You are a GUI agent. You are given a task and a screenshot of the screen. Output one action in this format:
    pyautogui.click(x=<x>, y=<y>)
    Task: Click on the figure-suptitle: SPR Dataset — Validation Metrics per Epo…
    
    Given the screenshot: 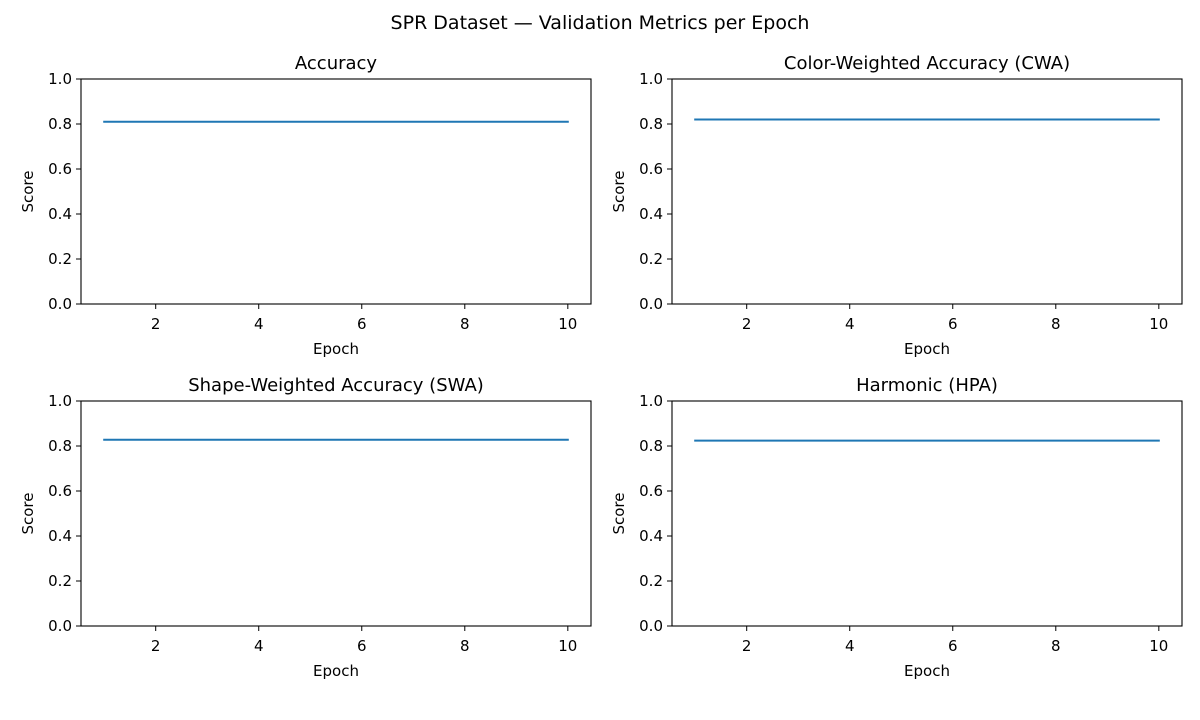 What is the action you would take?
    pyautogui.click(x=600, y=23)
    